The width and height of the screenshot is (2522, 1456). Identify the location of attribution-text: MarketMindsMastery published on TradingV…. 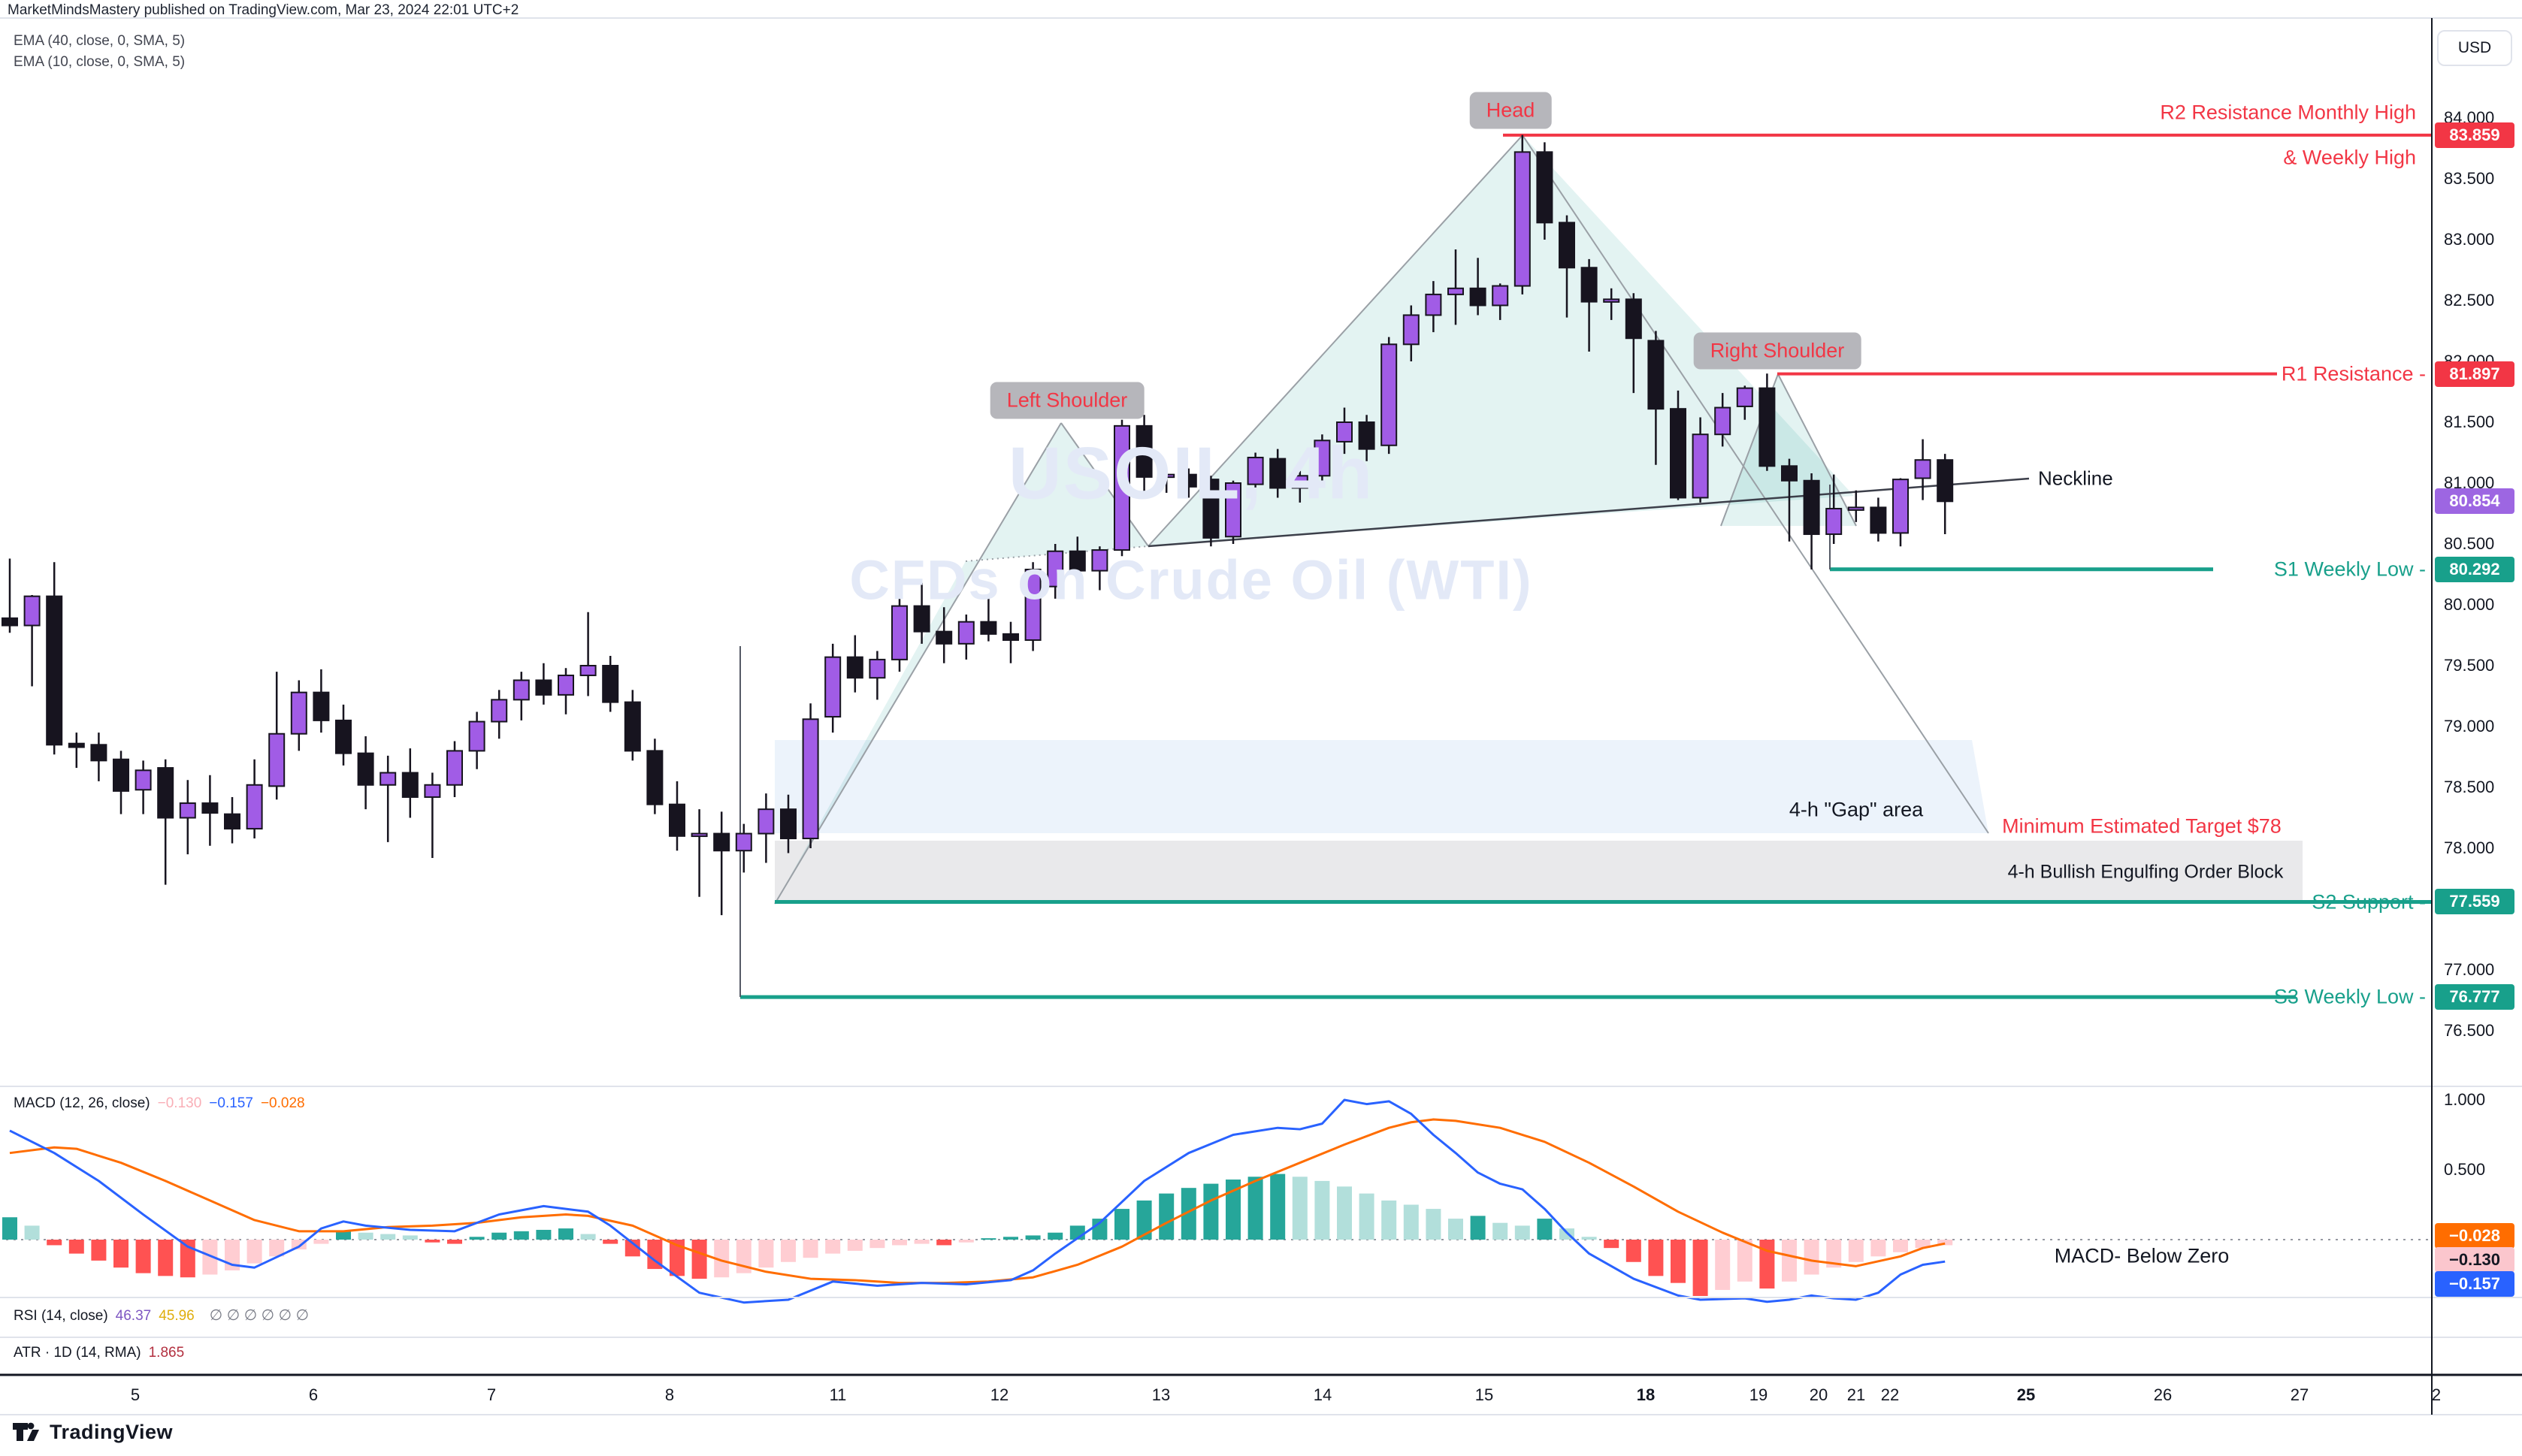
(263, 10).